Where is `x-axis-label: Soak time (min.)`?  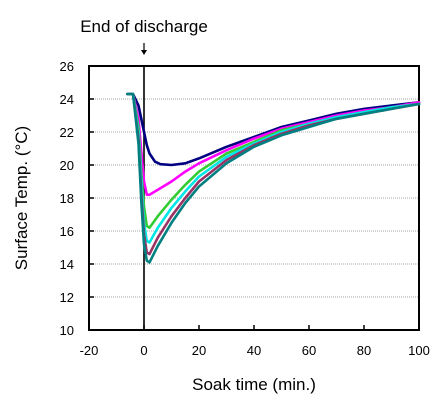
x-axis-label: Soak time (min.) is located at coordinates (254, 384).